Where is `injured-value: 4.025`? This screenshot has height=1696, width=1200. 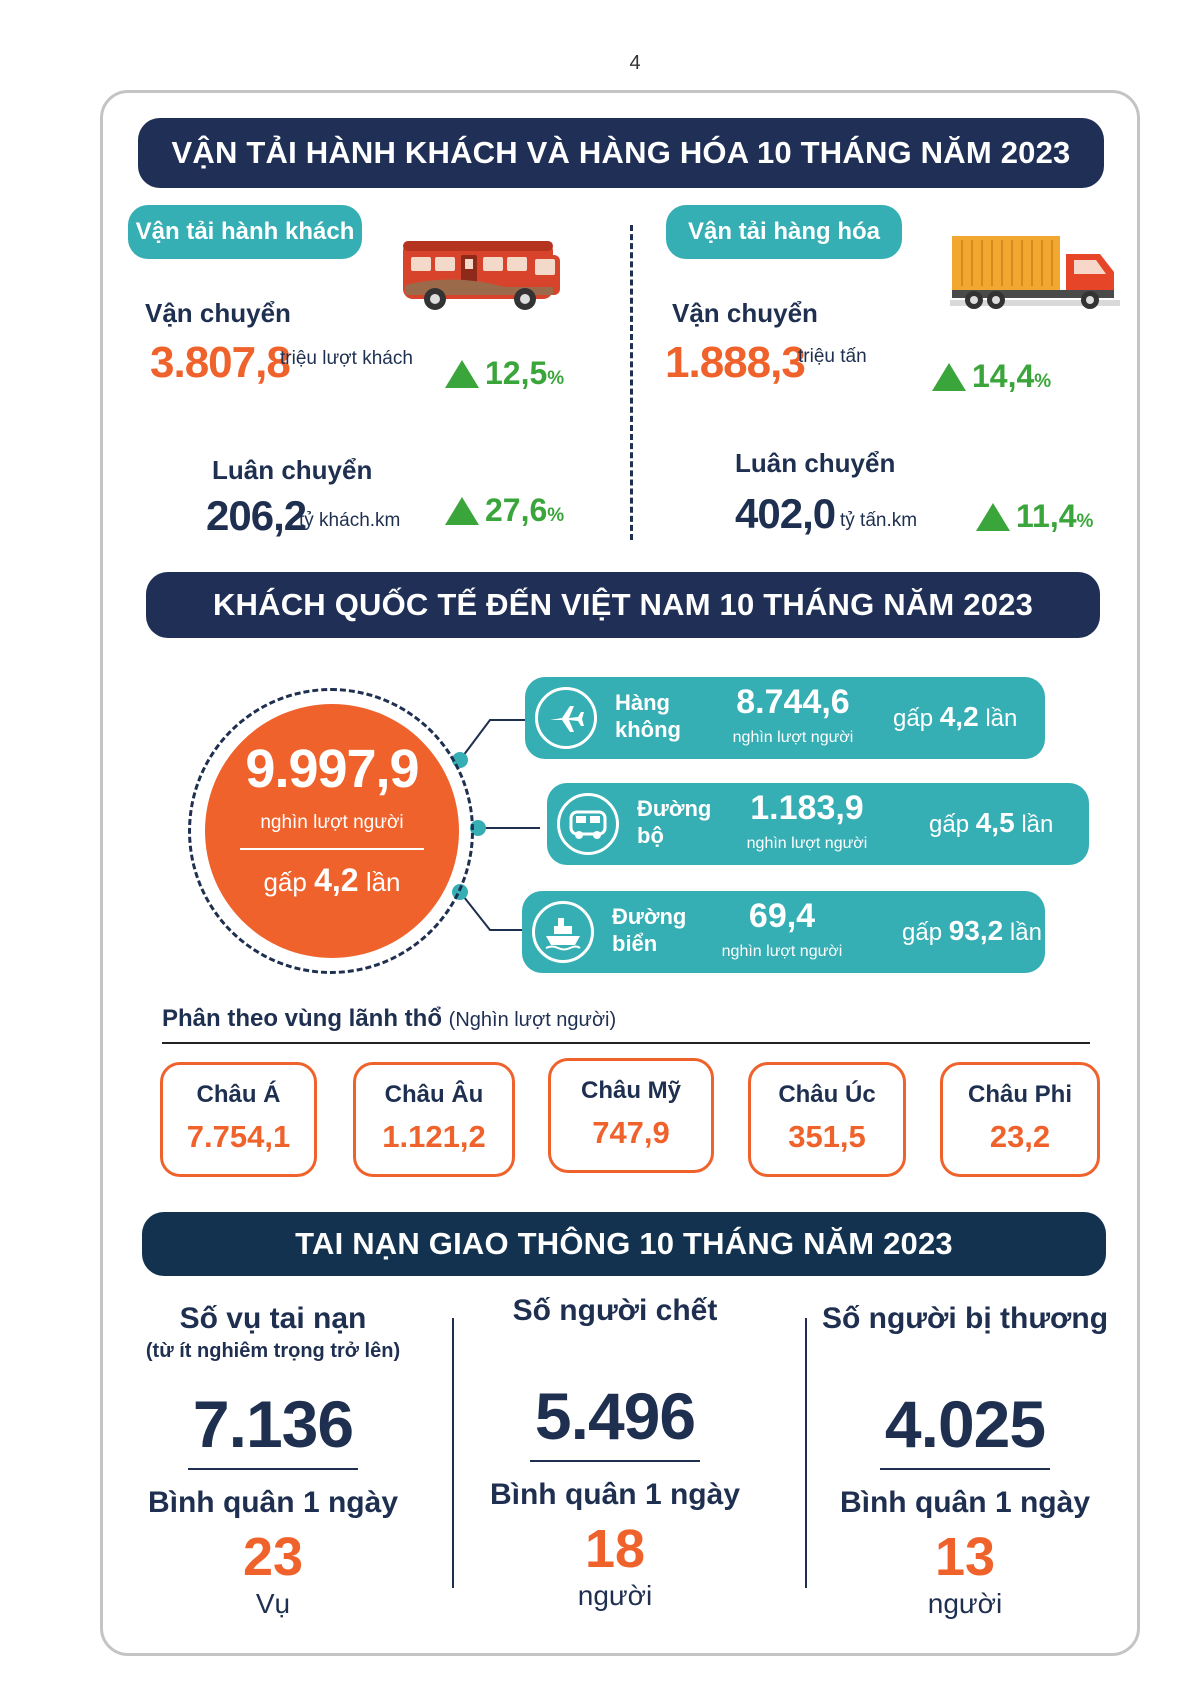
injured-value: 4.025 is located at coordinates (965, 1424).